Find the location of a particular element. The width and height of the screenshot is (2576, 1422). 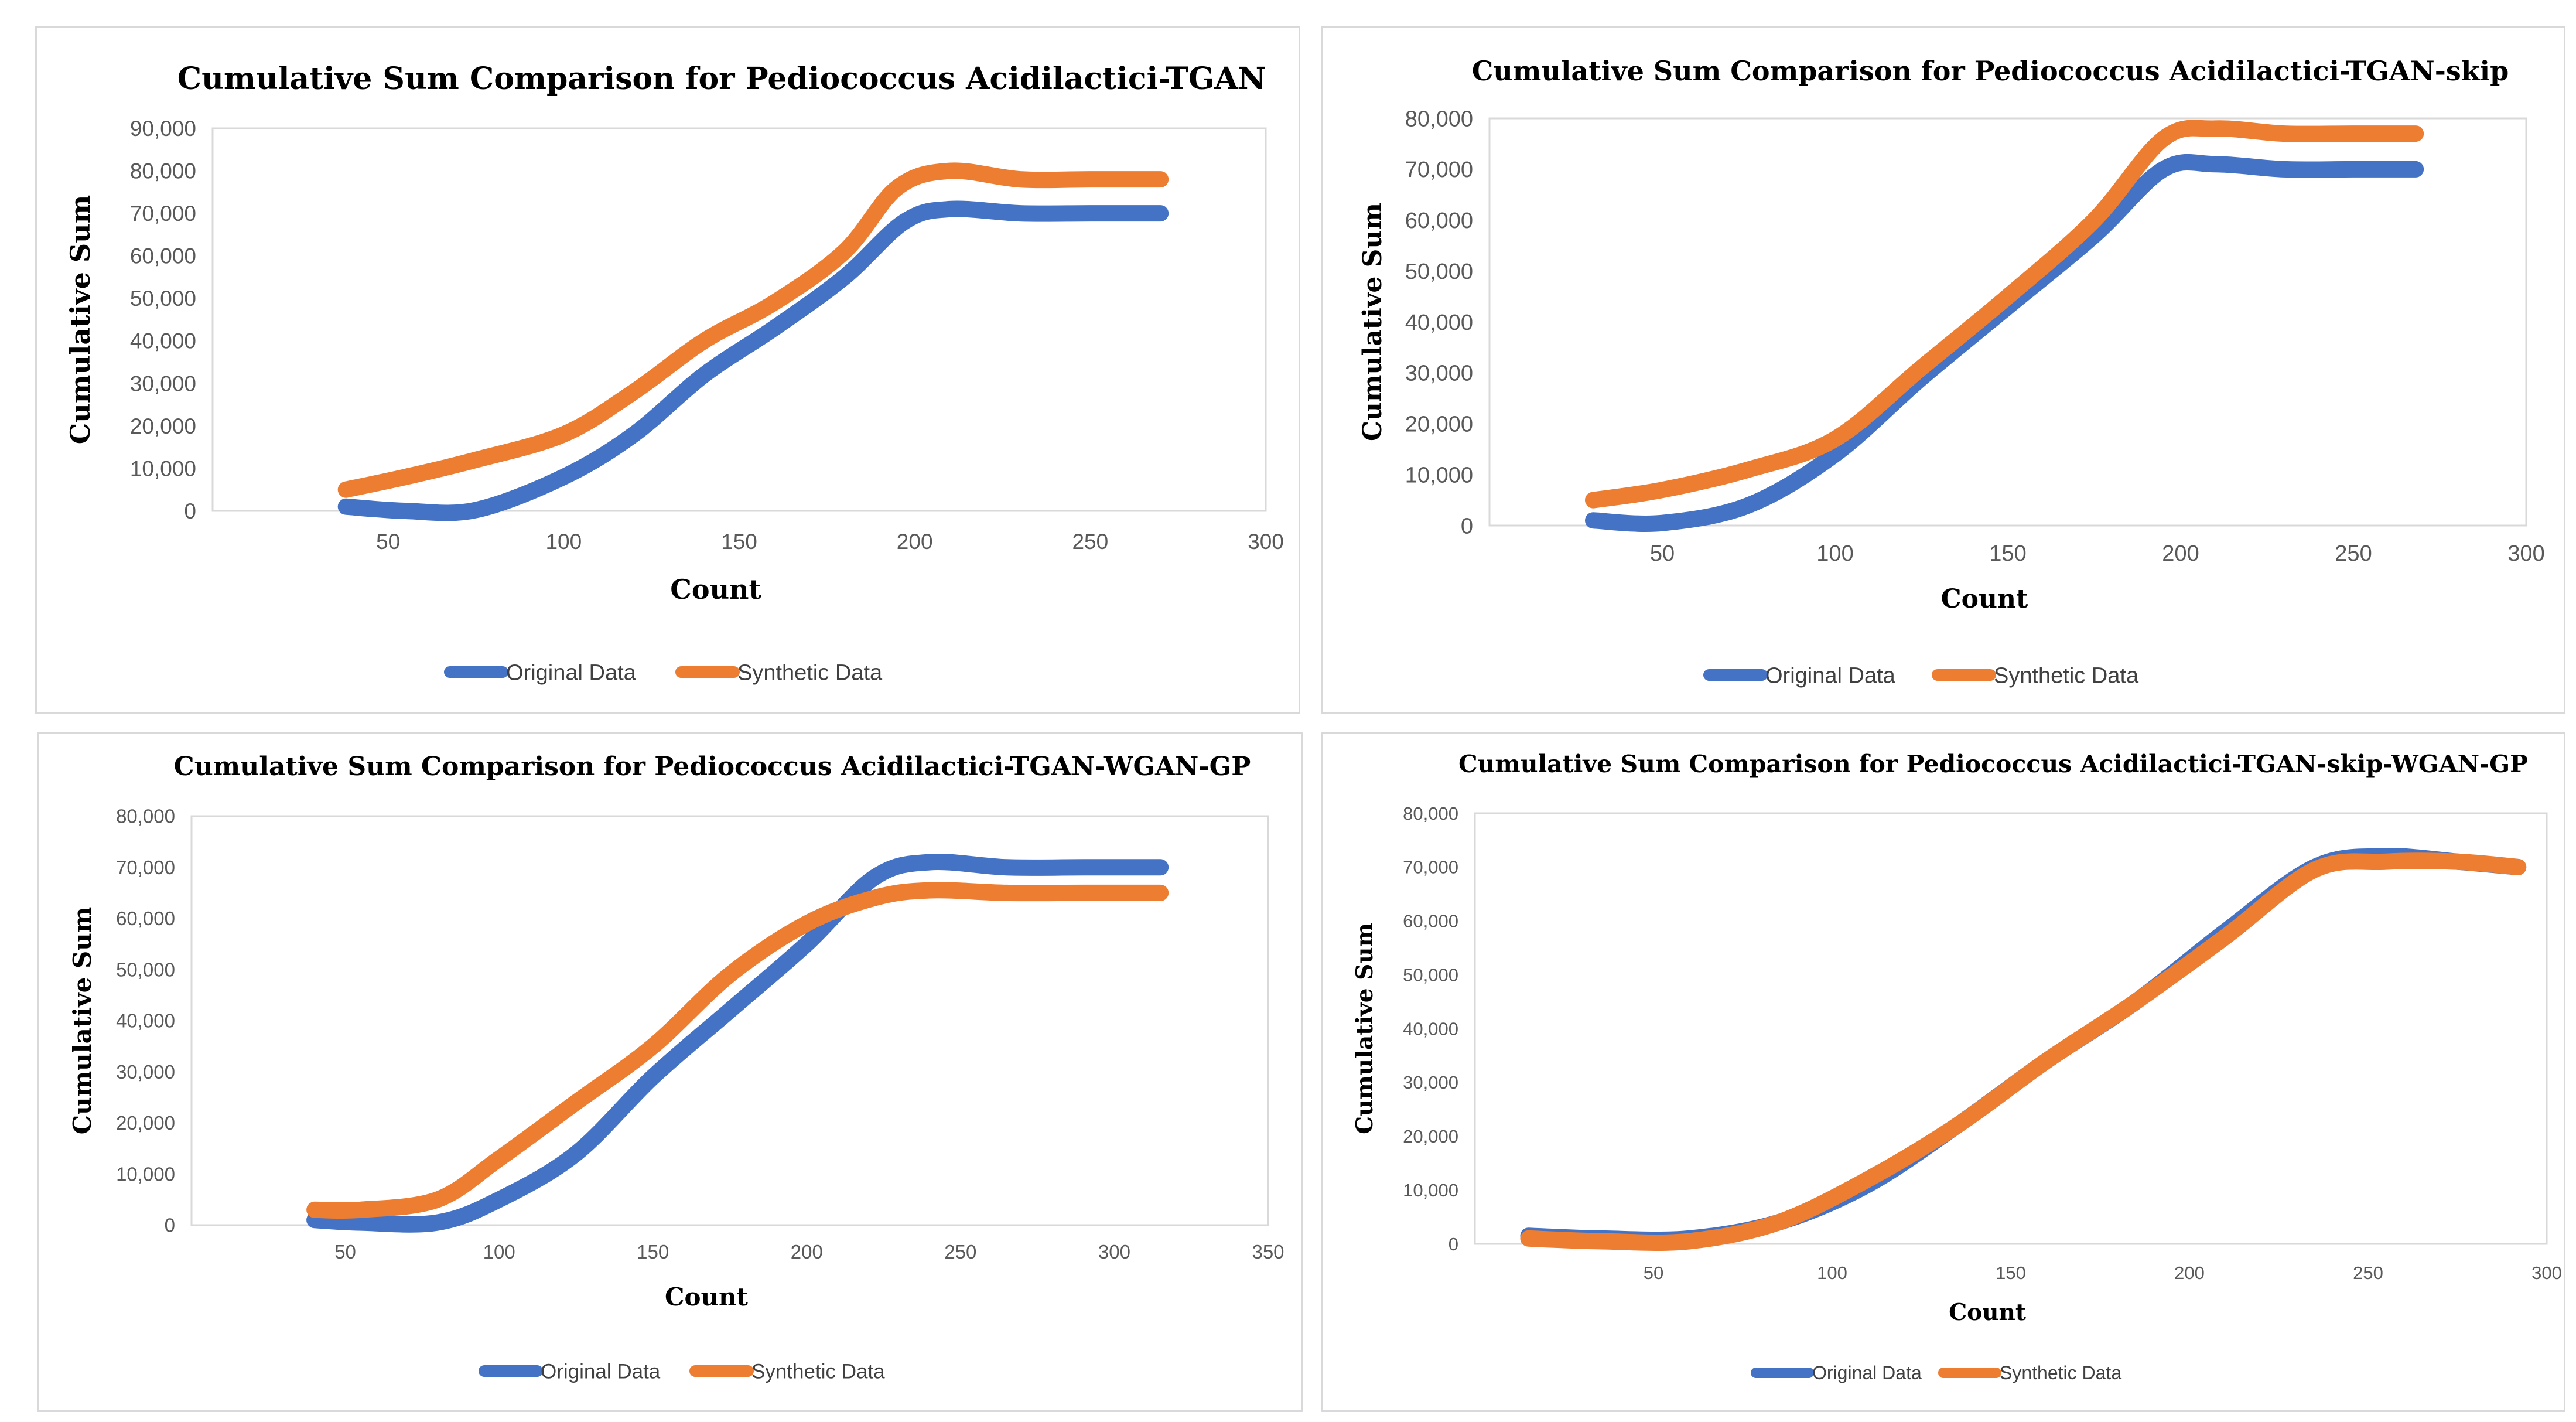

y-tick-label: 90,000 is located at coordinates (163, 129).